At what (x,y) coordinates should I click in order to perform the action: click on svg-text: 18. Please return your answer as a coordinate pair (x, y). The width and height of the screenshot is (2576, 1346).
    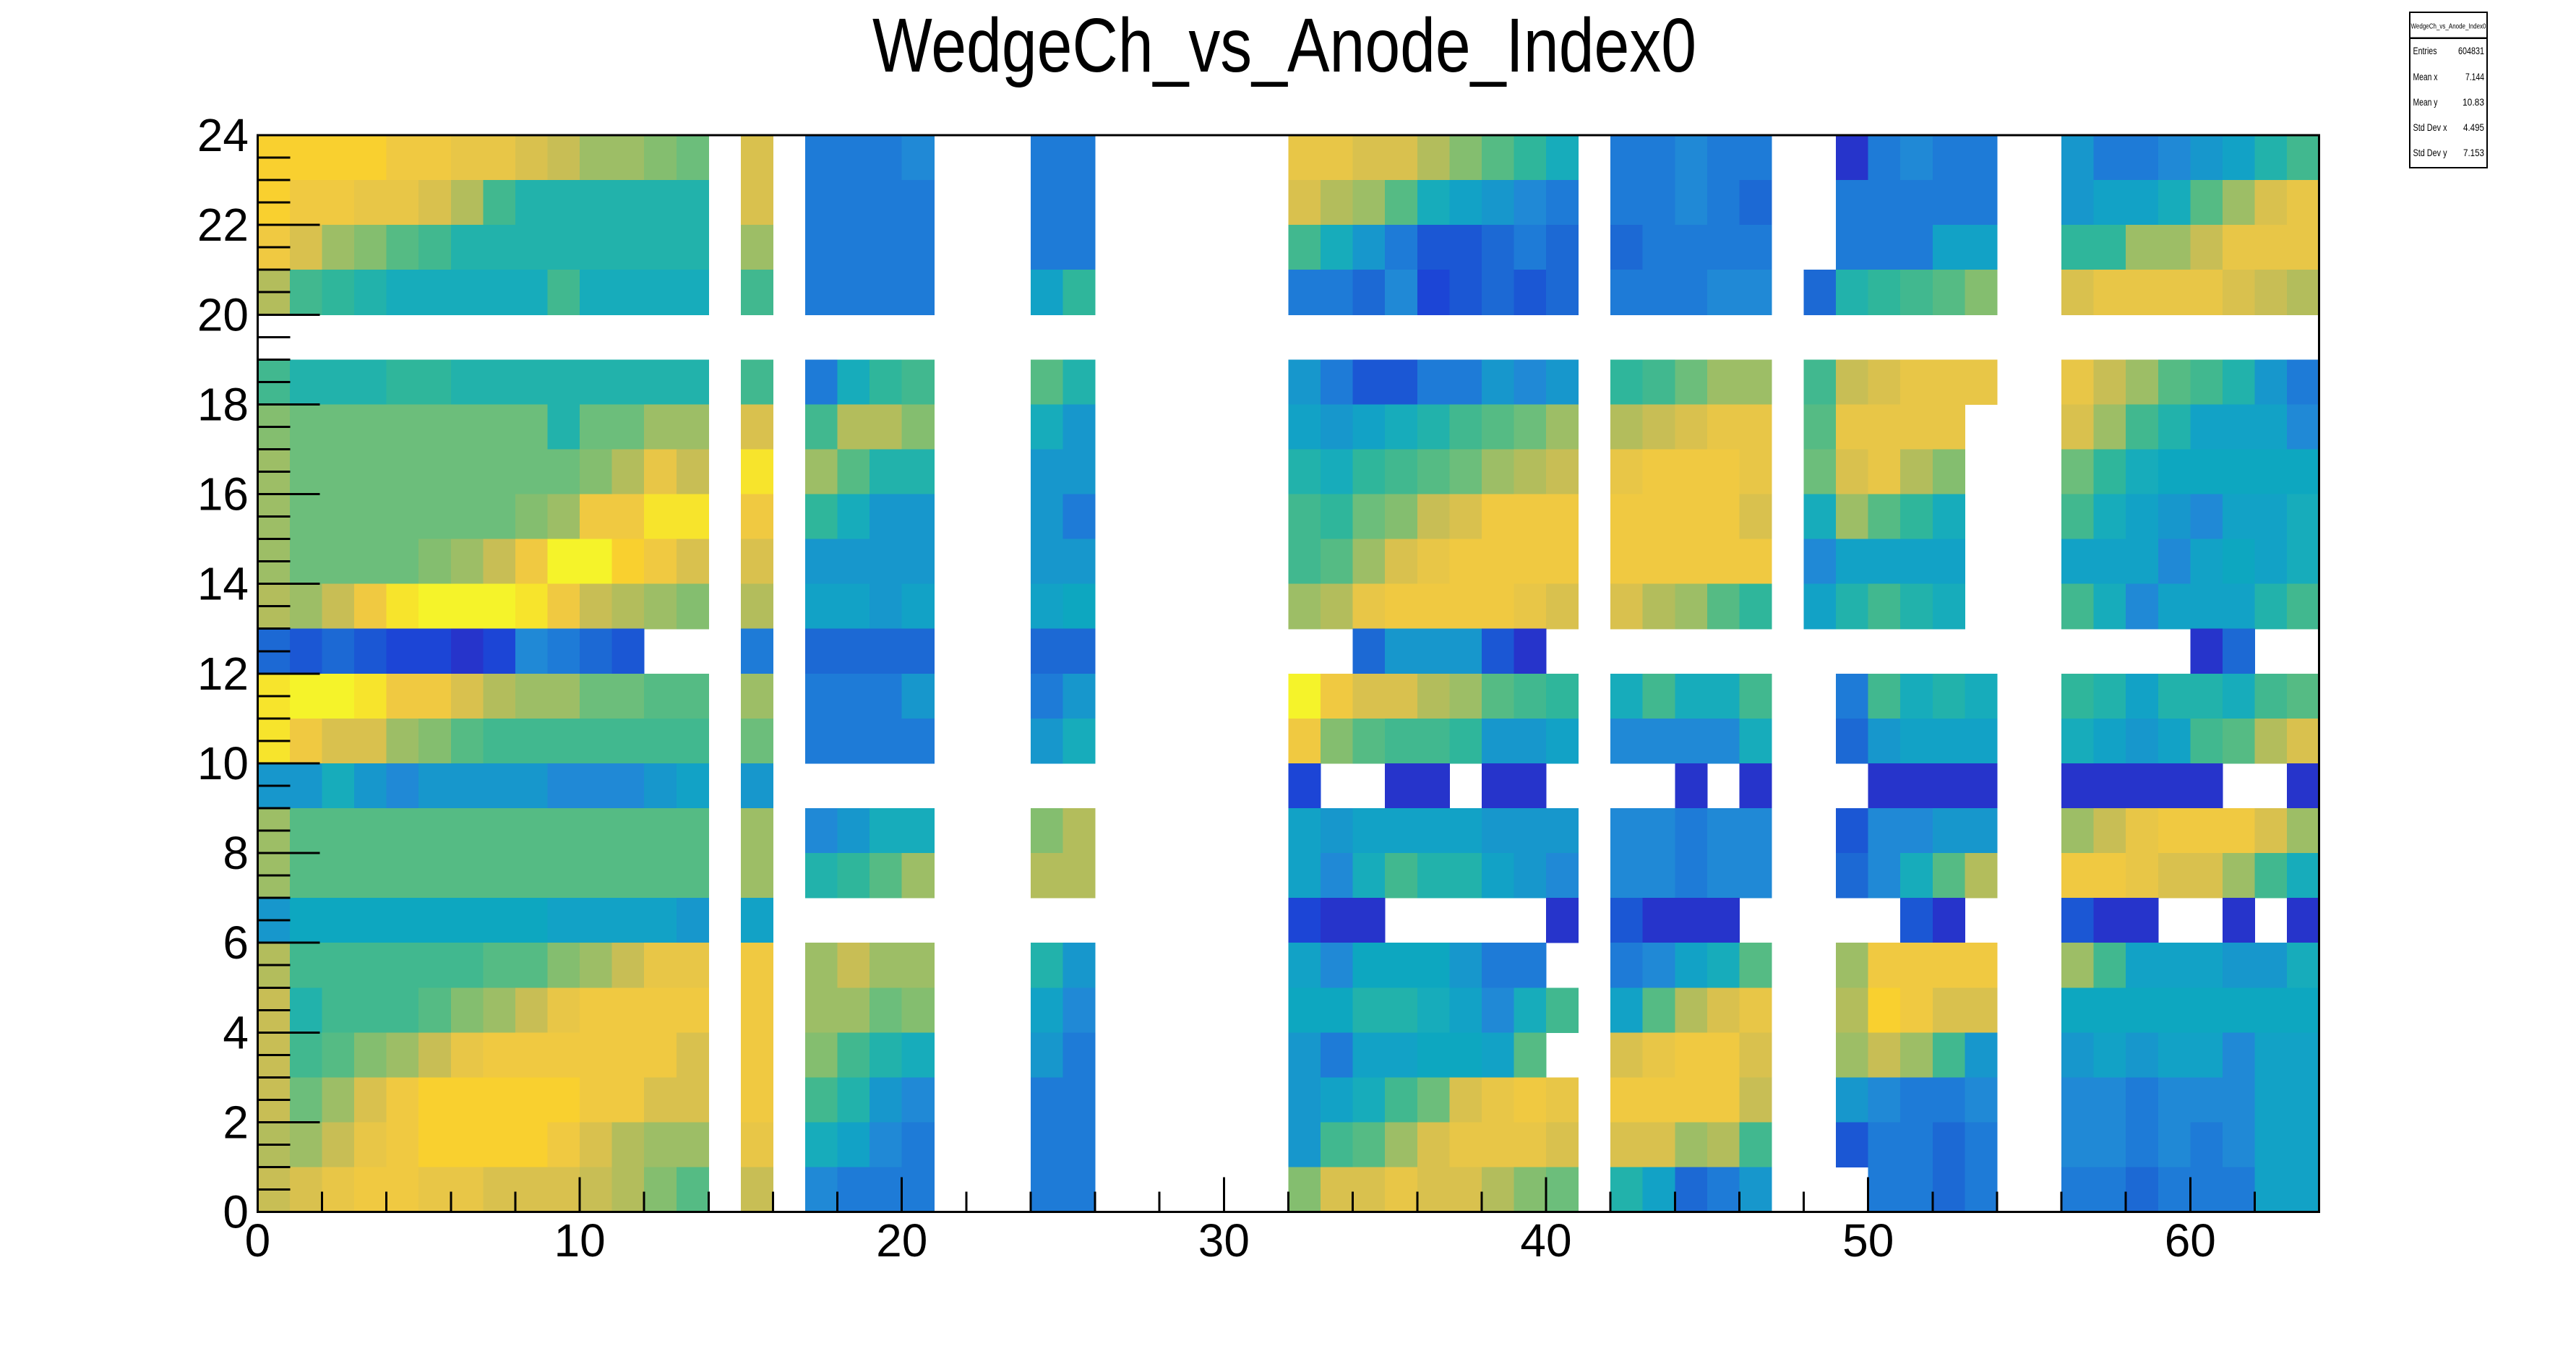
    Looking at the image, I should click on (223, 404).